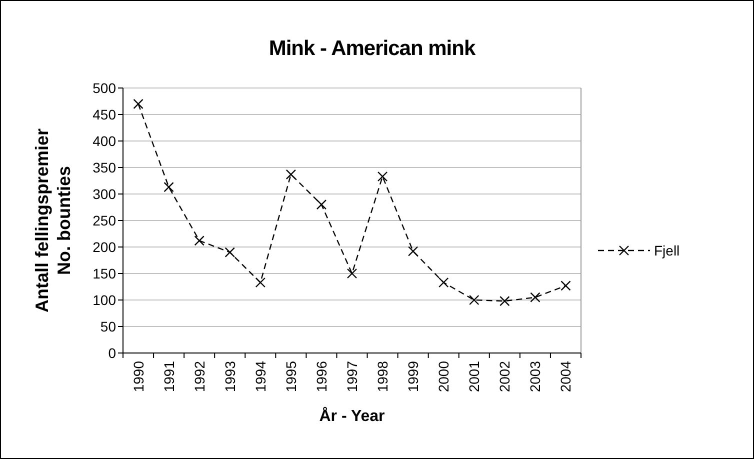 The height and width of the screenshot is (459, 754). I want to click on x-tick-label: 1993, so click(230, 376).